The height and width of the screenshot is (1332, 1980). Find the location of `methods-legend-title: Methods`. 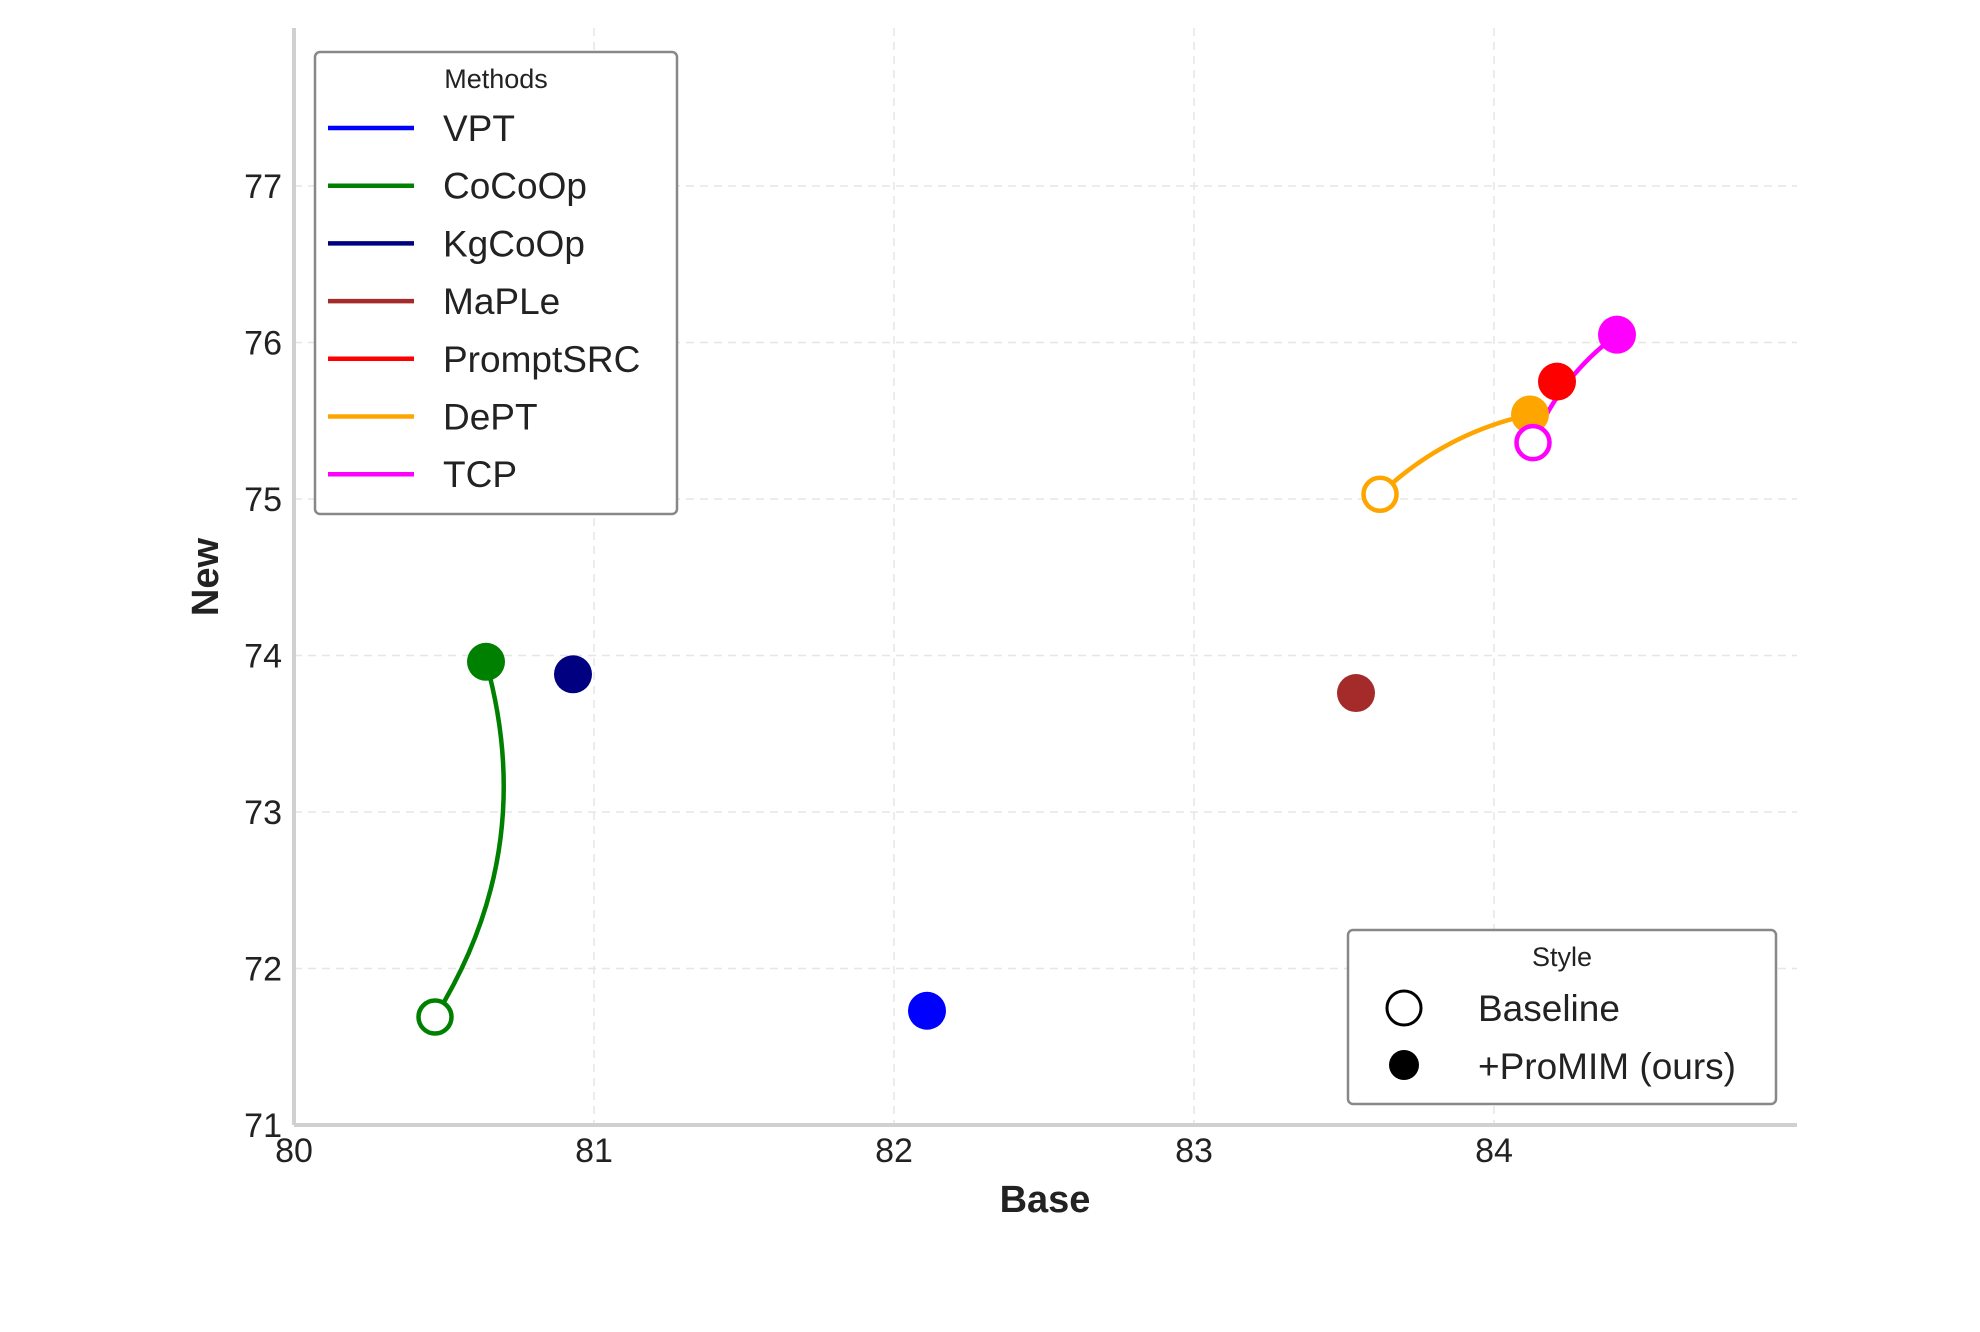

methods-legend-title: Methods is located at coordinates (496, 79).